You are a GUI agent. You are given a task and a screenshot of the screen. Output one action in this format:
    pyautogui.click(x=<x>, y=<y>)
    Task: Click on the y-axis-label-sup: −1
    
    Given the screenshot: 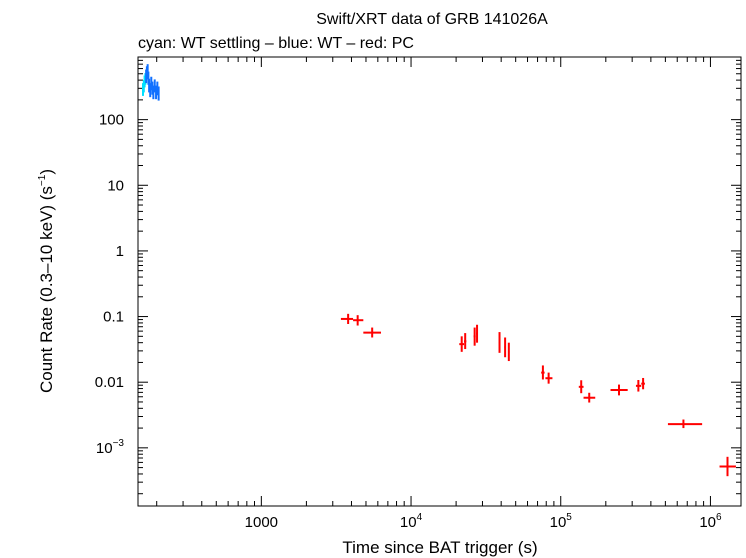 What is the action you would take?
    pyautogui.click(x=42, y=180)
    